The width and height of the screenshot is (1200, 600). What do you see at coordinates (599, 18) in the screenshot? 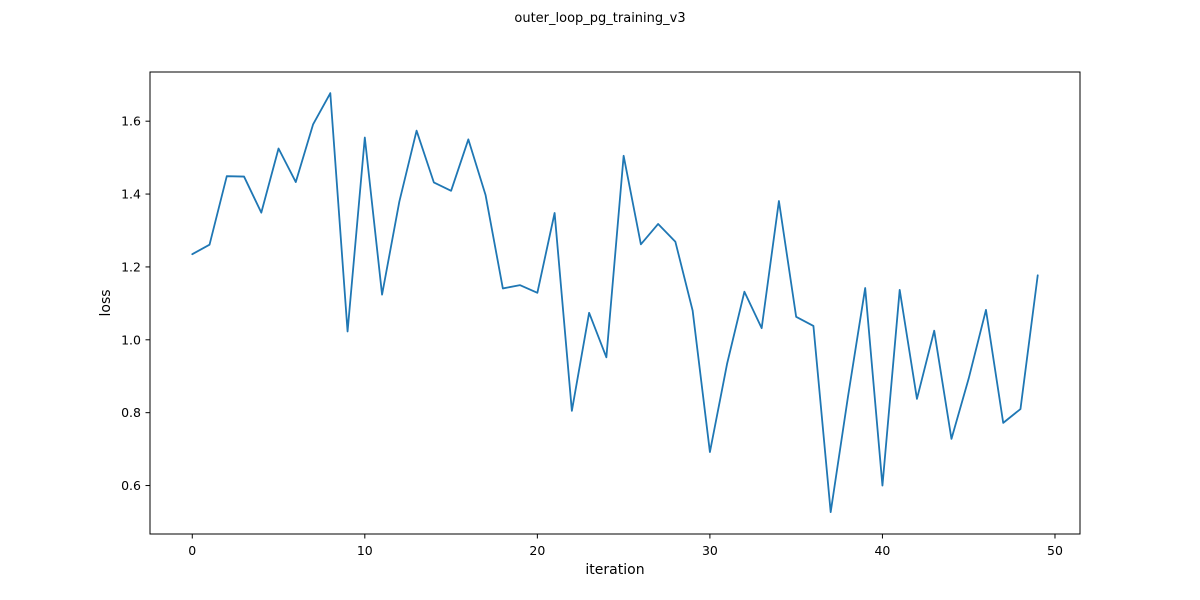
I see `chart-title: outer_loop_pg_training_v3` at bounding box center [599, 18].